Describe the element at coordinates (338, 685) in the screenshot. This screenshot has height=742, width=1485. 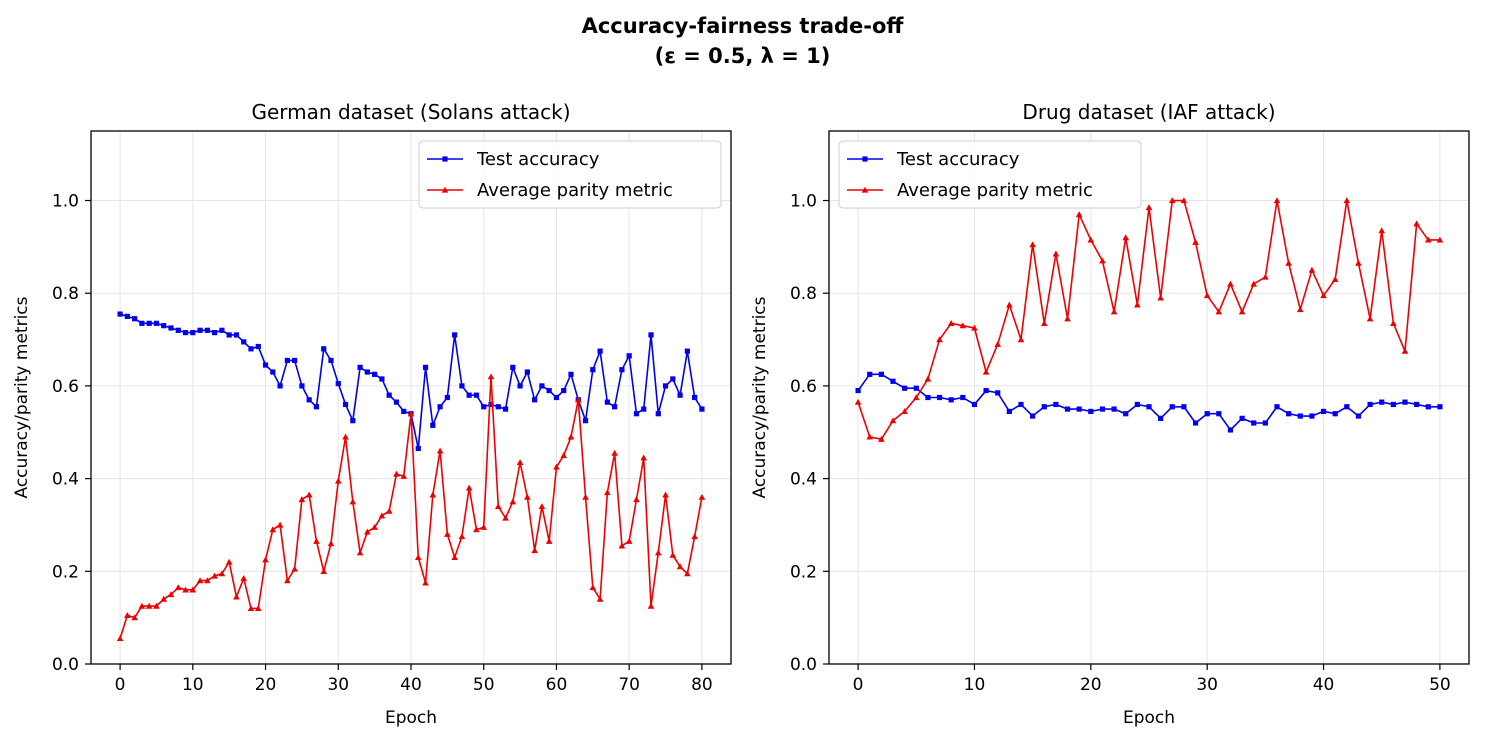
I see `chart0-xtick-label-3: 30` at that location.